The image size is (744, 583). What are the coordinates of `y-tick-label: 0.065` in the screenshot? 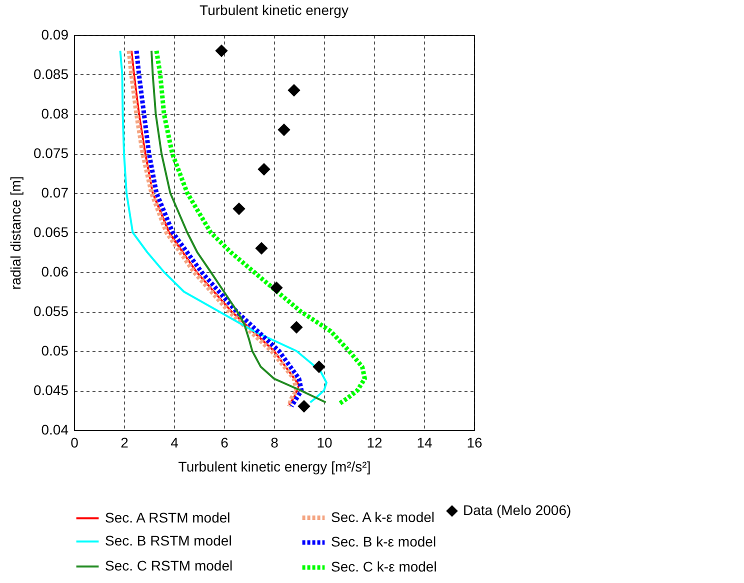 It's located at (51, 232).